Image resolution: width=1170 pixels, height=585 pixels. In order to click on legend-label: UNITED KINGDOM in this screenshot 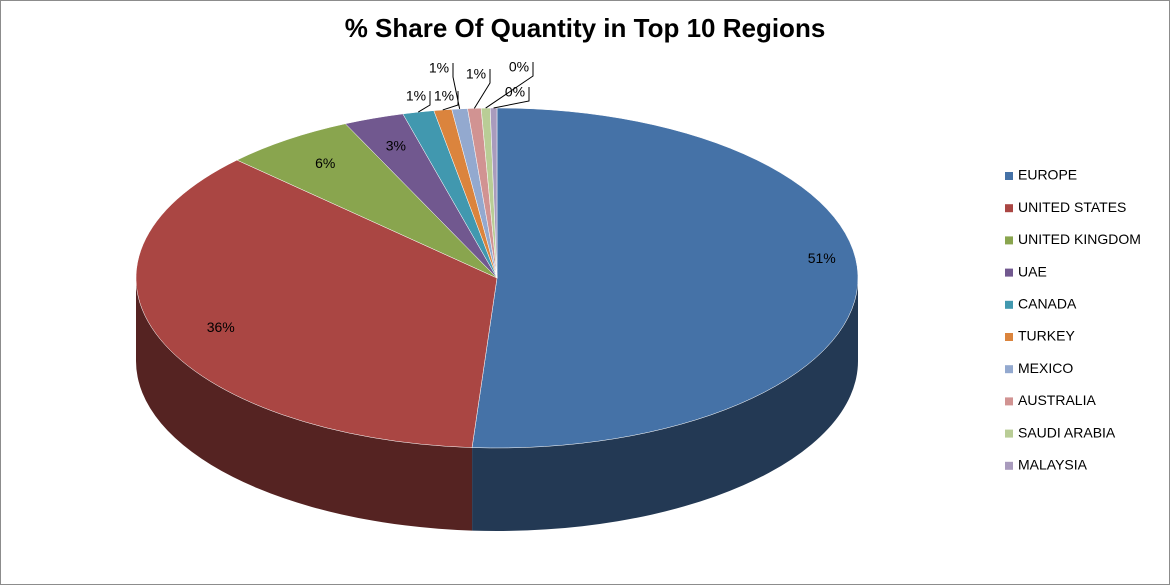, I will do `click(1079, 239)`.